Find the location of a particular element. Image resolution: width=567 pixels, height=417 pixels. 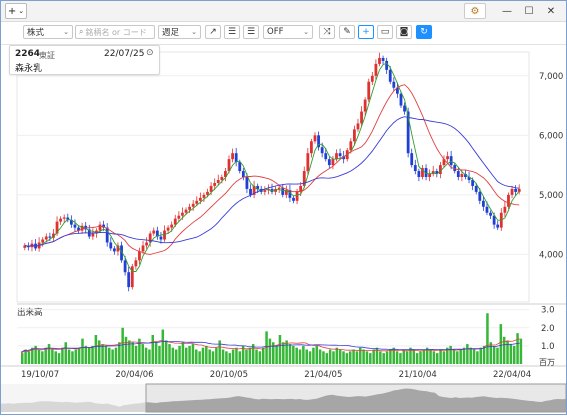

shuffle-button: ⤨ is located at coordinates (327, 32).